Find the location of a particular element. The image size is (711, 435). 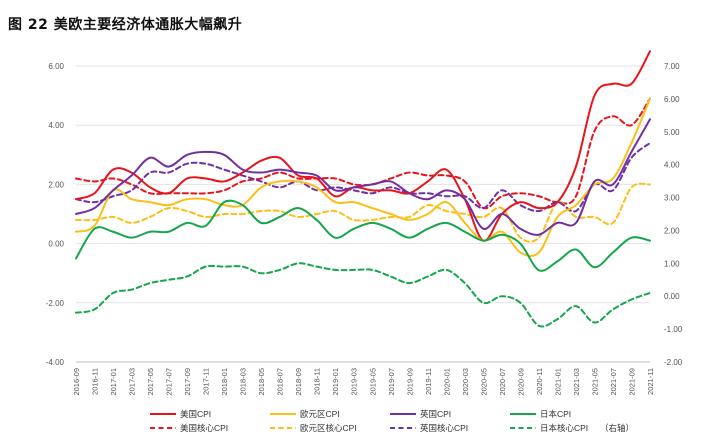

x-tick-label: 2017-03 is located at coordinates (132, 382).